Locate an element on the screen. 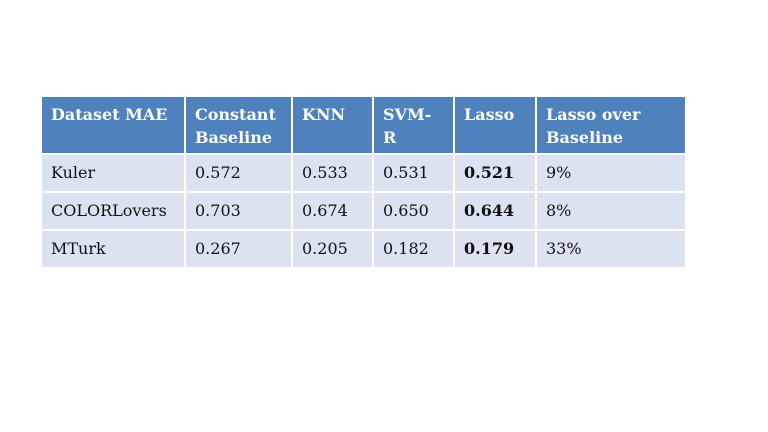  cell-knn: 0.533 is located at coordinates (332, 173).